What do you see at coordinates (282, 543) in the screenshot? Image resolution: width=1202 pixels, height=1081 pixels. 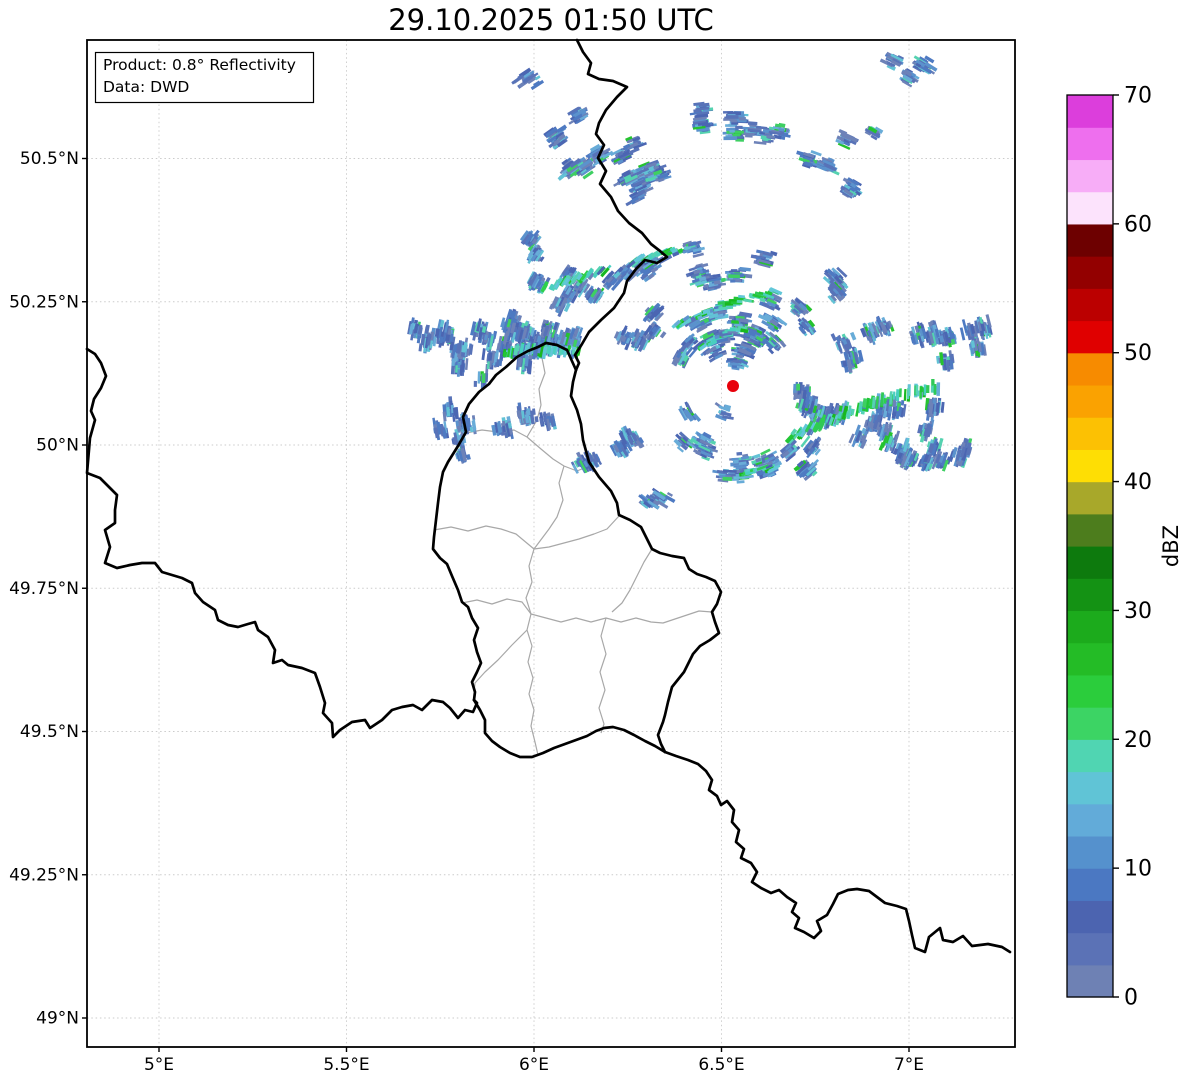 I see `country-border-path` at bounding box center [282, 543].